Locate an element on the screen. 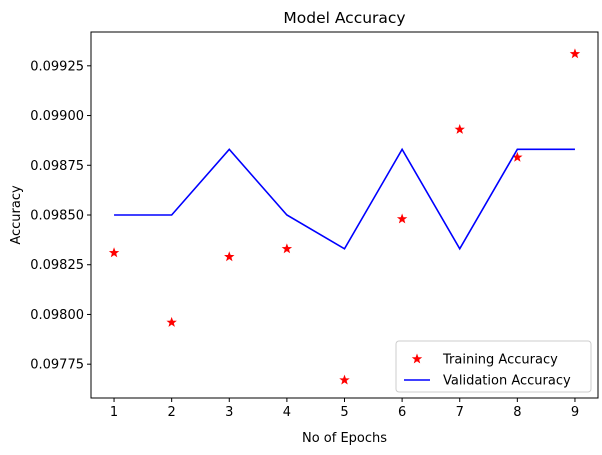  y-axis-label: Accuracy is located at coordinates (16, 215).